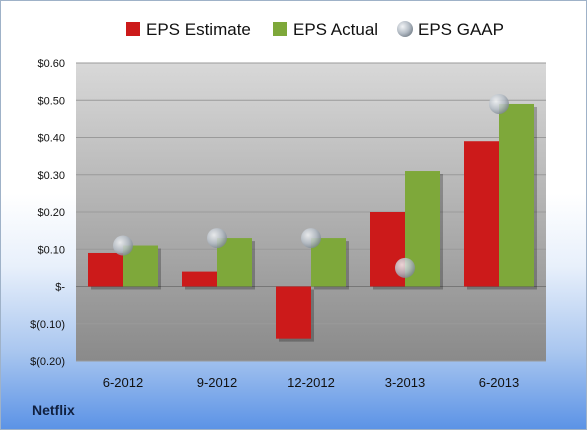 The height and width of the screenshot is (430, 587). What do you see at coordinates (51, 250) in the screenshot?
I see `y-tick-label: $0.10` at bounding box center [51, 250].